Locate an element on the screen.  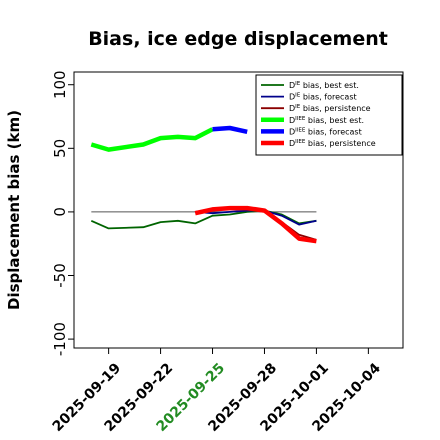
y-tick-label: -50 is located at coordinates (60, 275).